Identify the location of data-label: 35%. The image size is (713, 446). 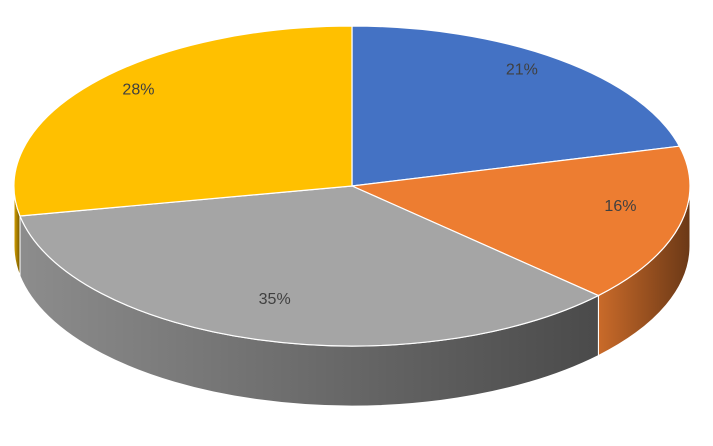
(275, 299).